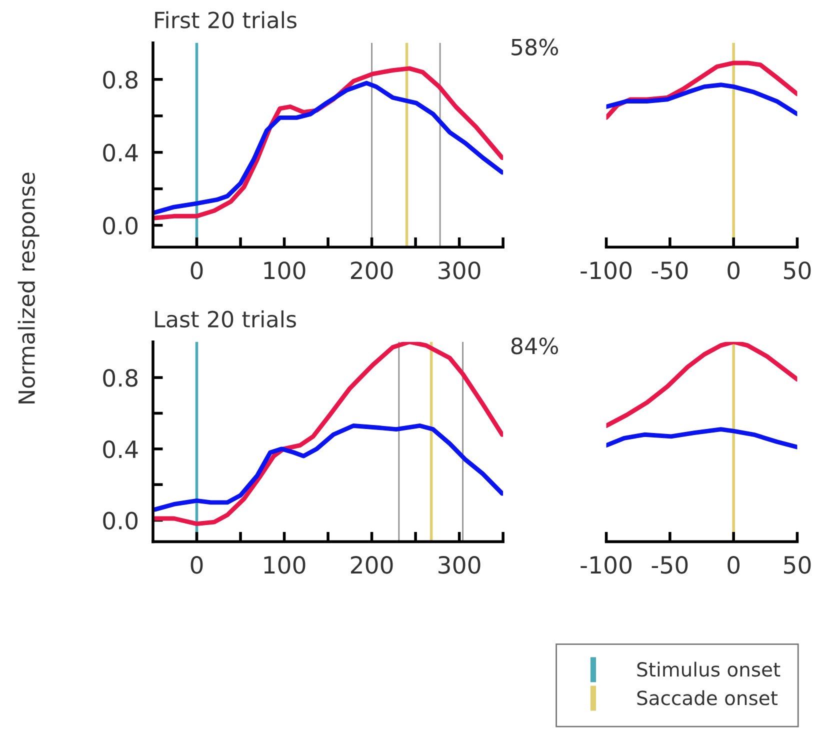  Describe the element at coordinates (534, 346) in the screenshot. I see `text: 84%` at that location.